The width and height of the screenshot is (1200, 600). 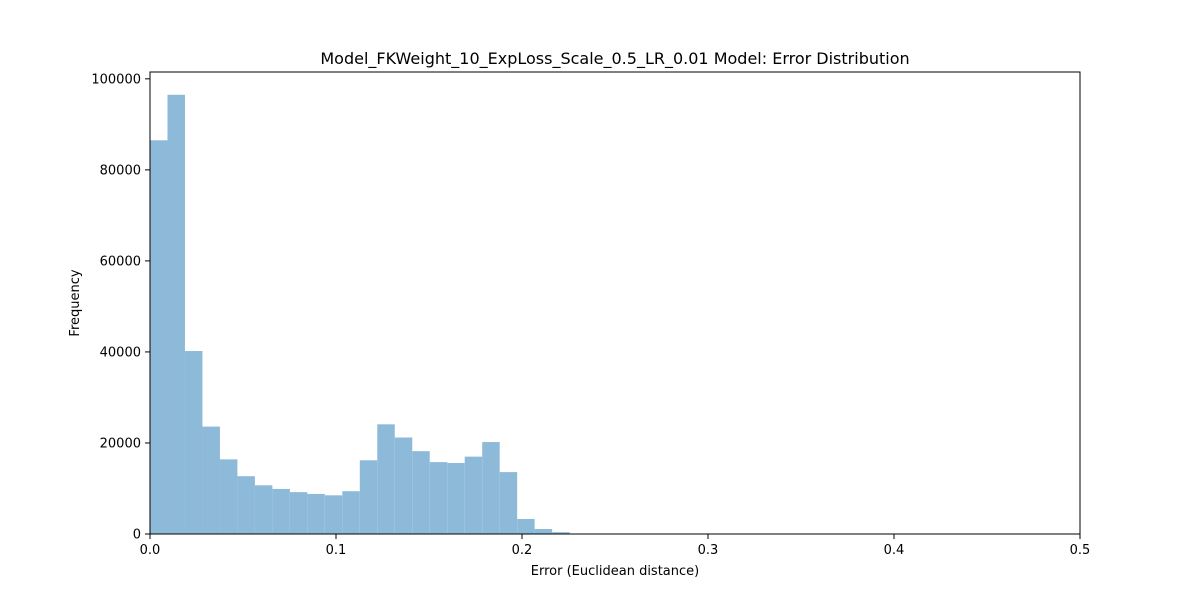 I want to click on y-tick-label: 80000, so click(x=120, y=170).